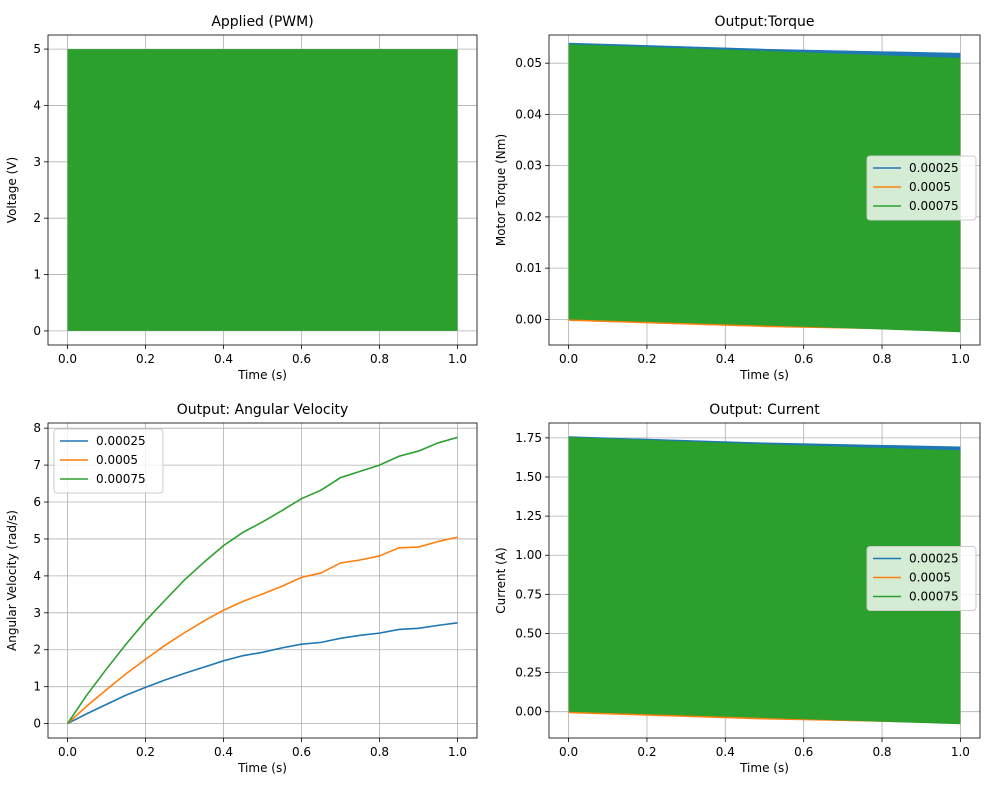 This screenshot has width=989, height=790. Describe the element at coordinates (765, 22) in the screenshot. I see `subplot-title: Output:Torque` at that location.